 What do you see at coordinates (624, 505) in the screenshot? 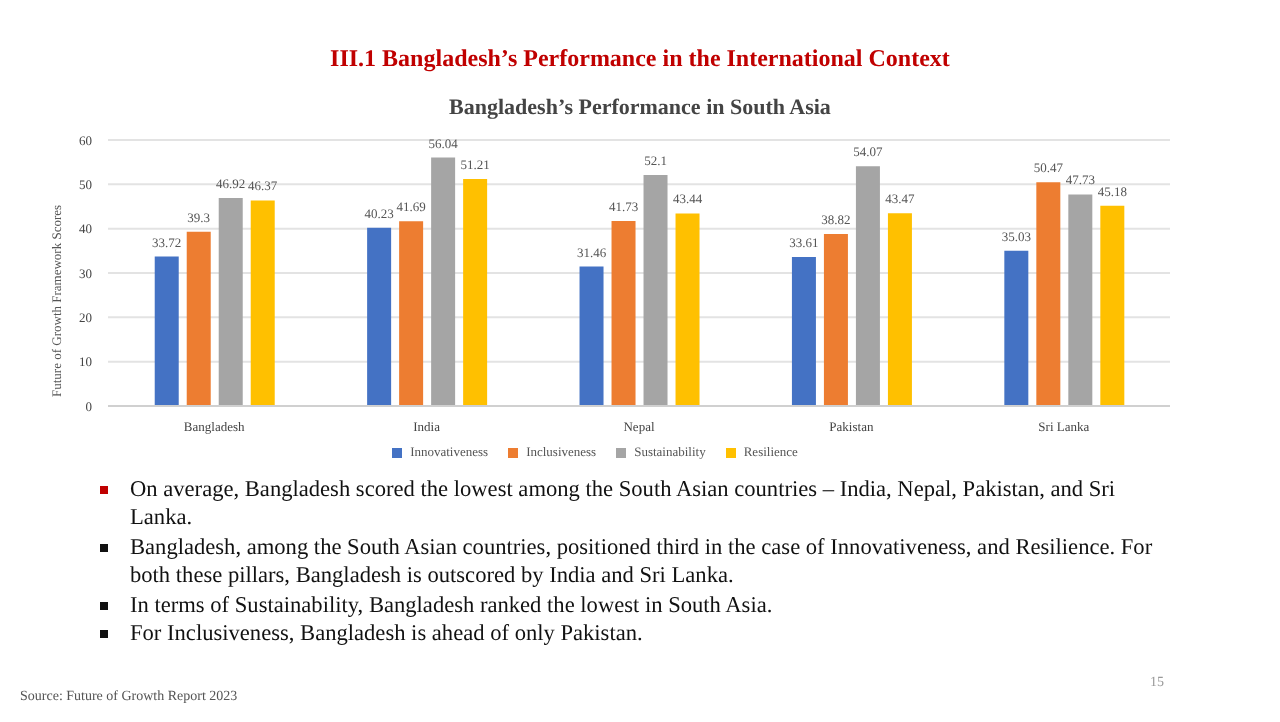
I see `text: On average, Bangladesh scored the lowest among the South Asian countries – India, Nepal, Pakistan, and Sri Lanka.` at bounding box center [624, 505].